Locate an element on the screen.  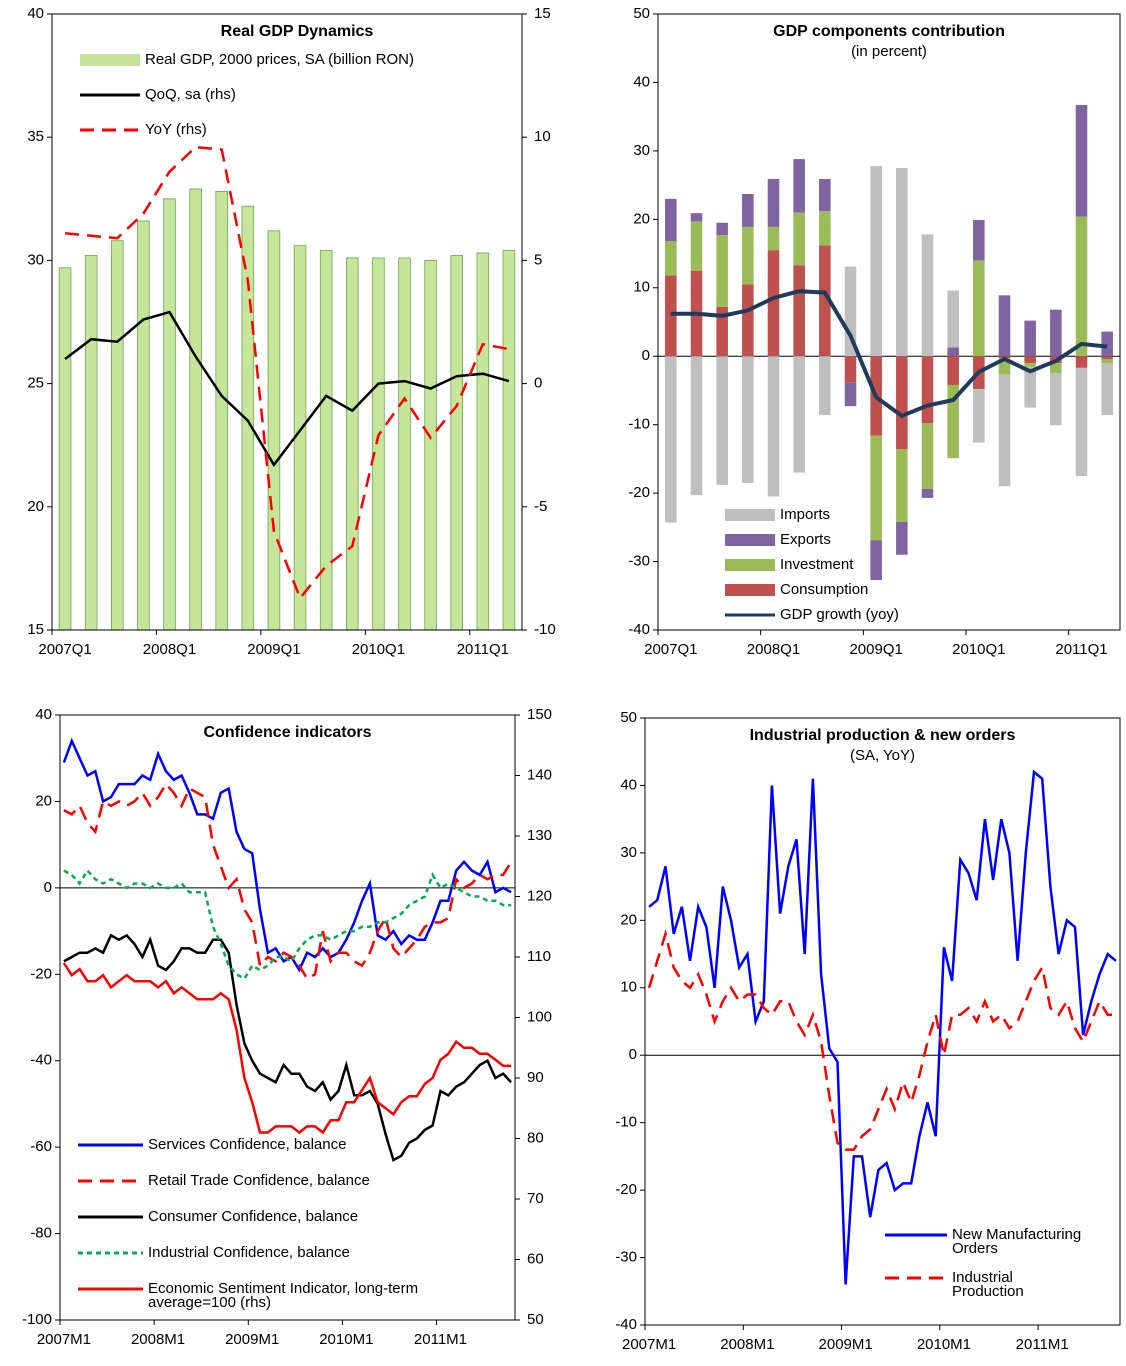
chart-title: GDP components contribution is located at coordinates (889, 31).